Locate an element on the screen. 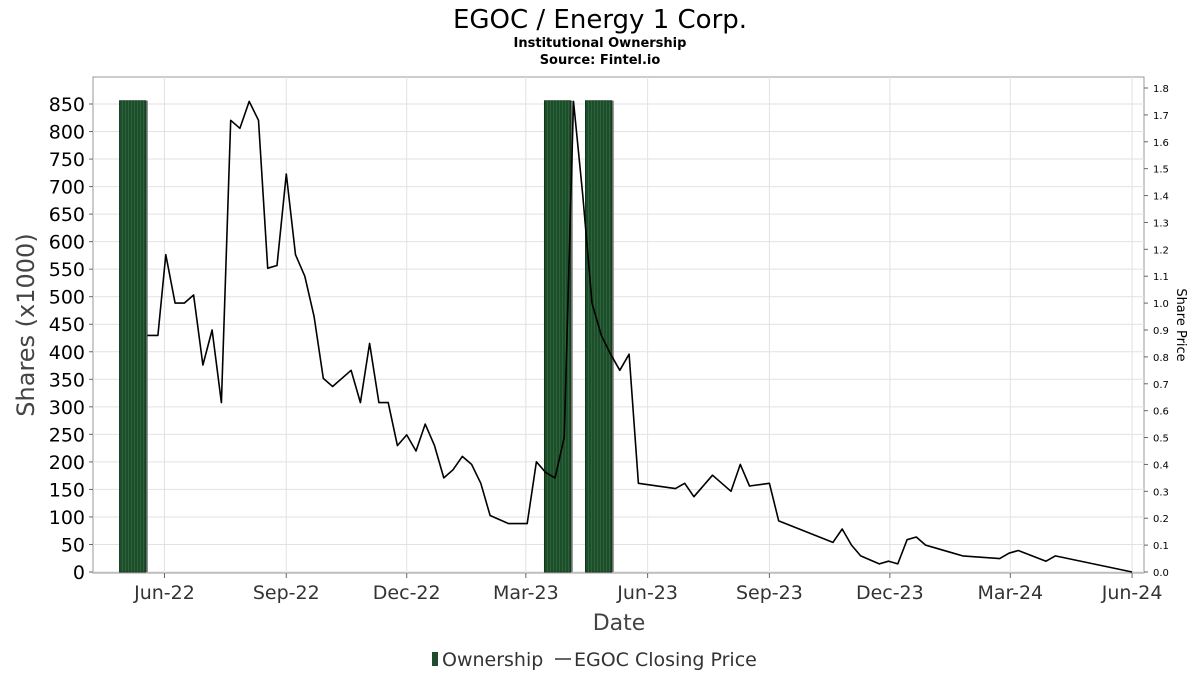  left-tick-label: 750 is located at coordinates (67, 160).